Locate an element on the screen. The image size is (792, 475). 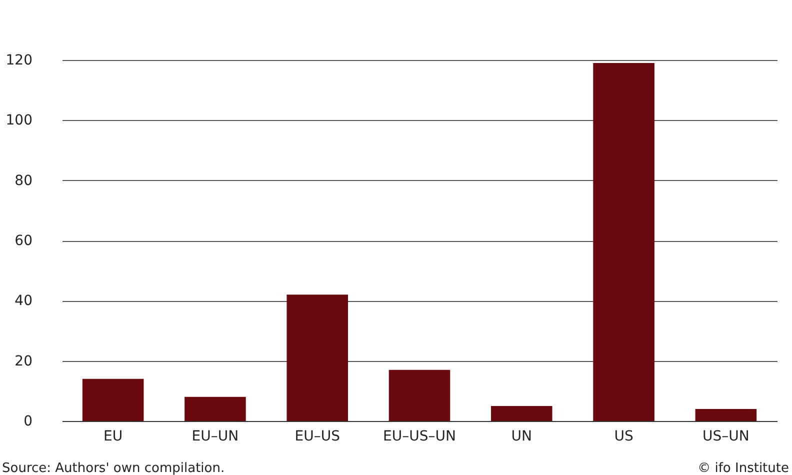
x-tick-label: UN is located at coordinates (521, 436).